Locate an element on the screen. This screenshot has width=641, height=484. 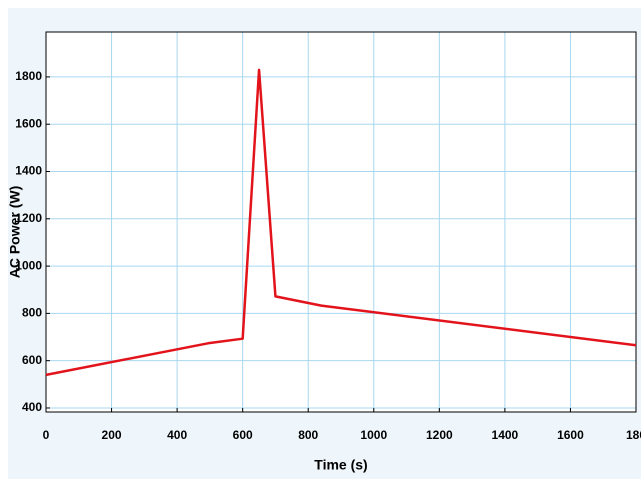
x-tick-label: 1200 is located at coordinates (439, 435).